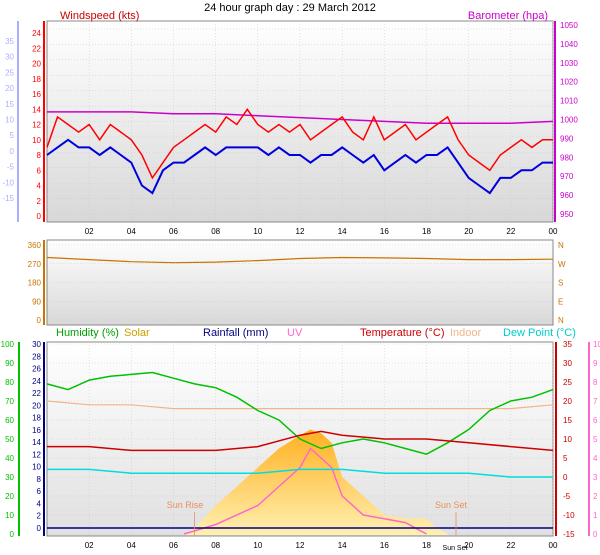 This screenshot has width=600, height=555. What do you see at coordinates (595, 382) in the screenshot?
I see `uv-tick: 8` at bounding box center [595, 382].